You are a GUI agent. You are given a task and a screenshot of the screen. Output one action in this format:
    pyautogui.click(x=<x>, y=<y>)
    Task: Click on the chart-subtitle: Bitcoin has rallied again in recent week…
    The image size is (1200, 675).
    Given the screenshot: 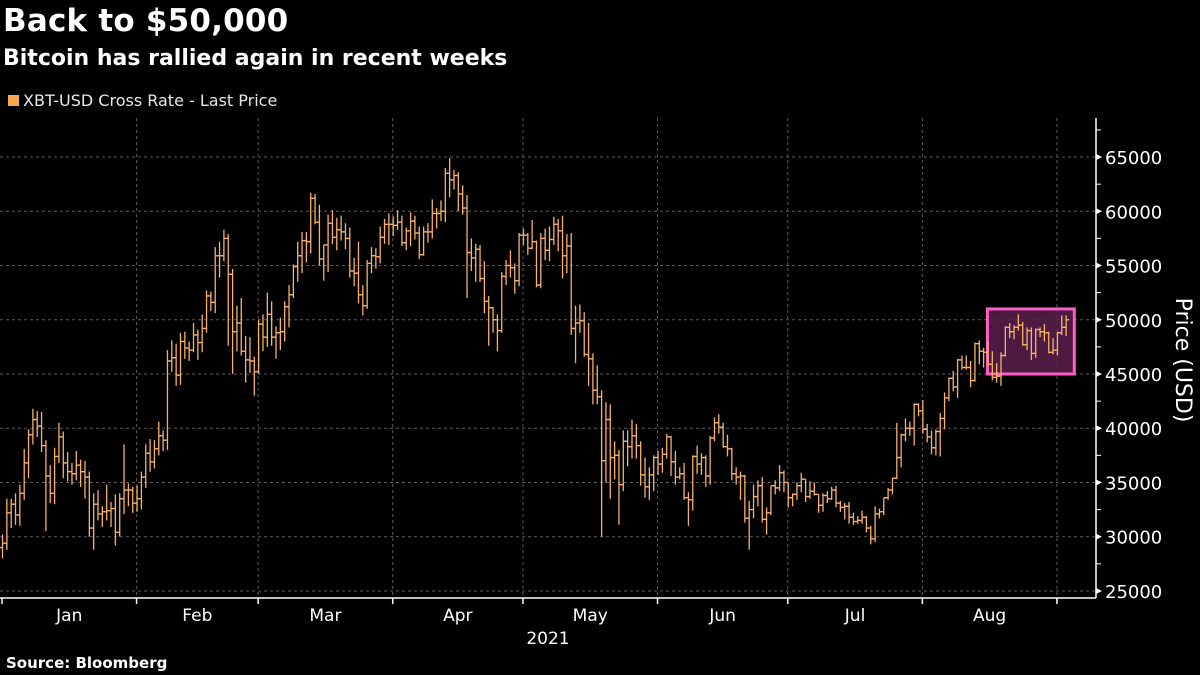 What is the action you would take?
    pyautogui.click(x=255, y=58)
    